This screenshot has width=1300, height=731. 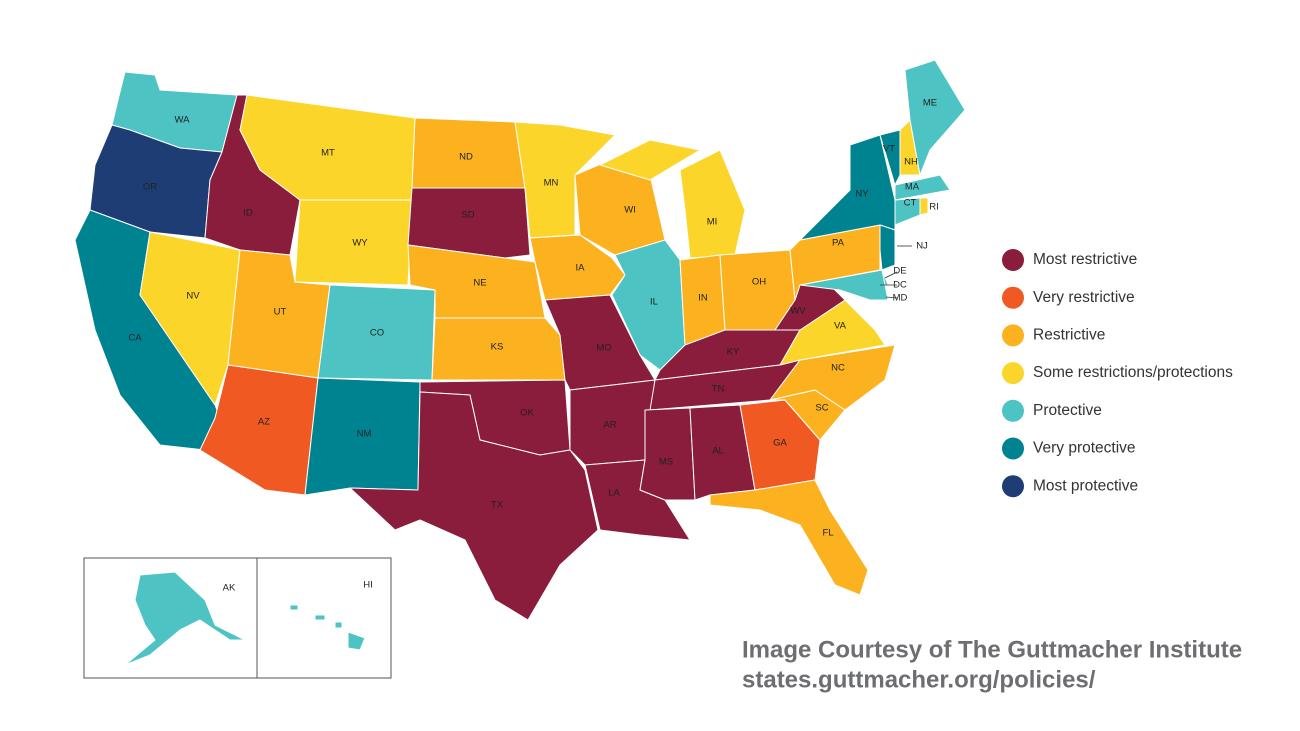 I want to click on state-label: NH, so click(x=911, y=162).